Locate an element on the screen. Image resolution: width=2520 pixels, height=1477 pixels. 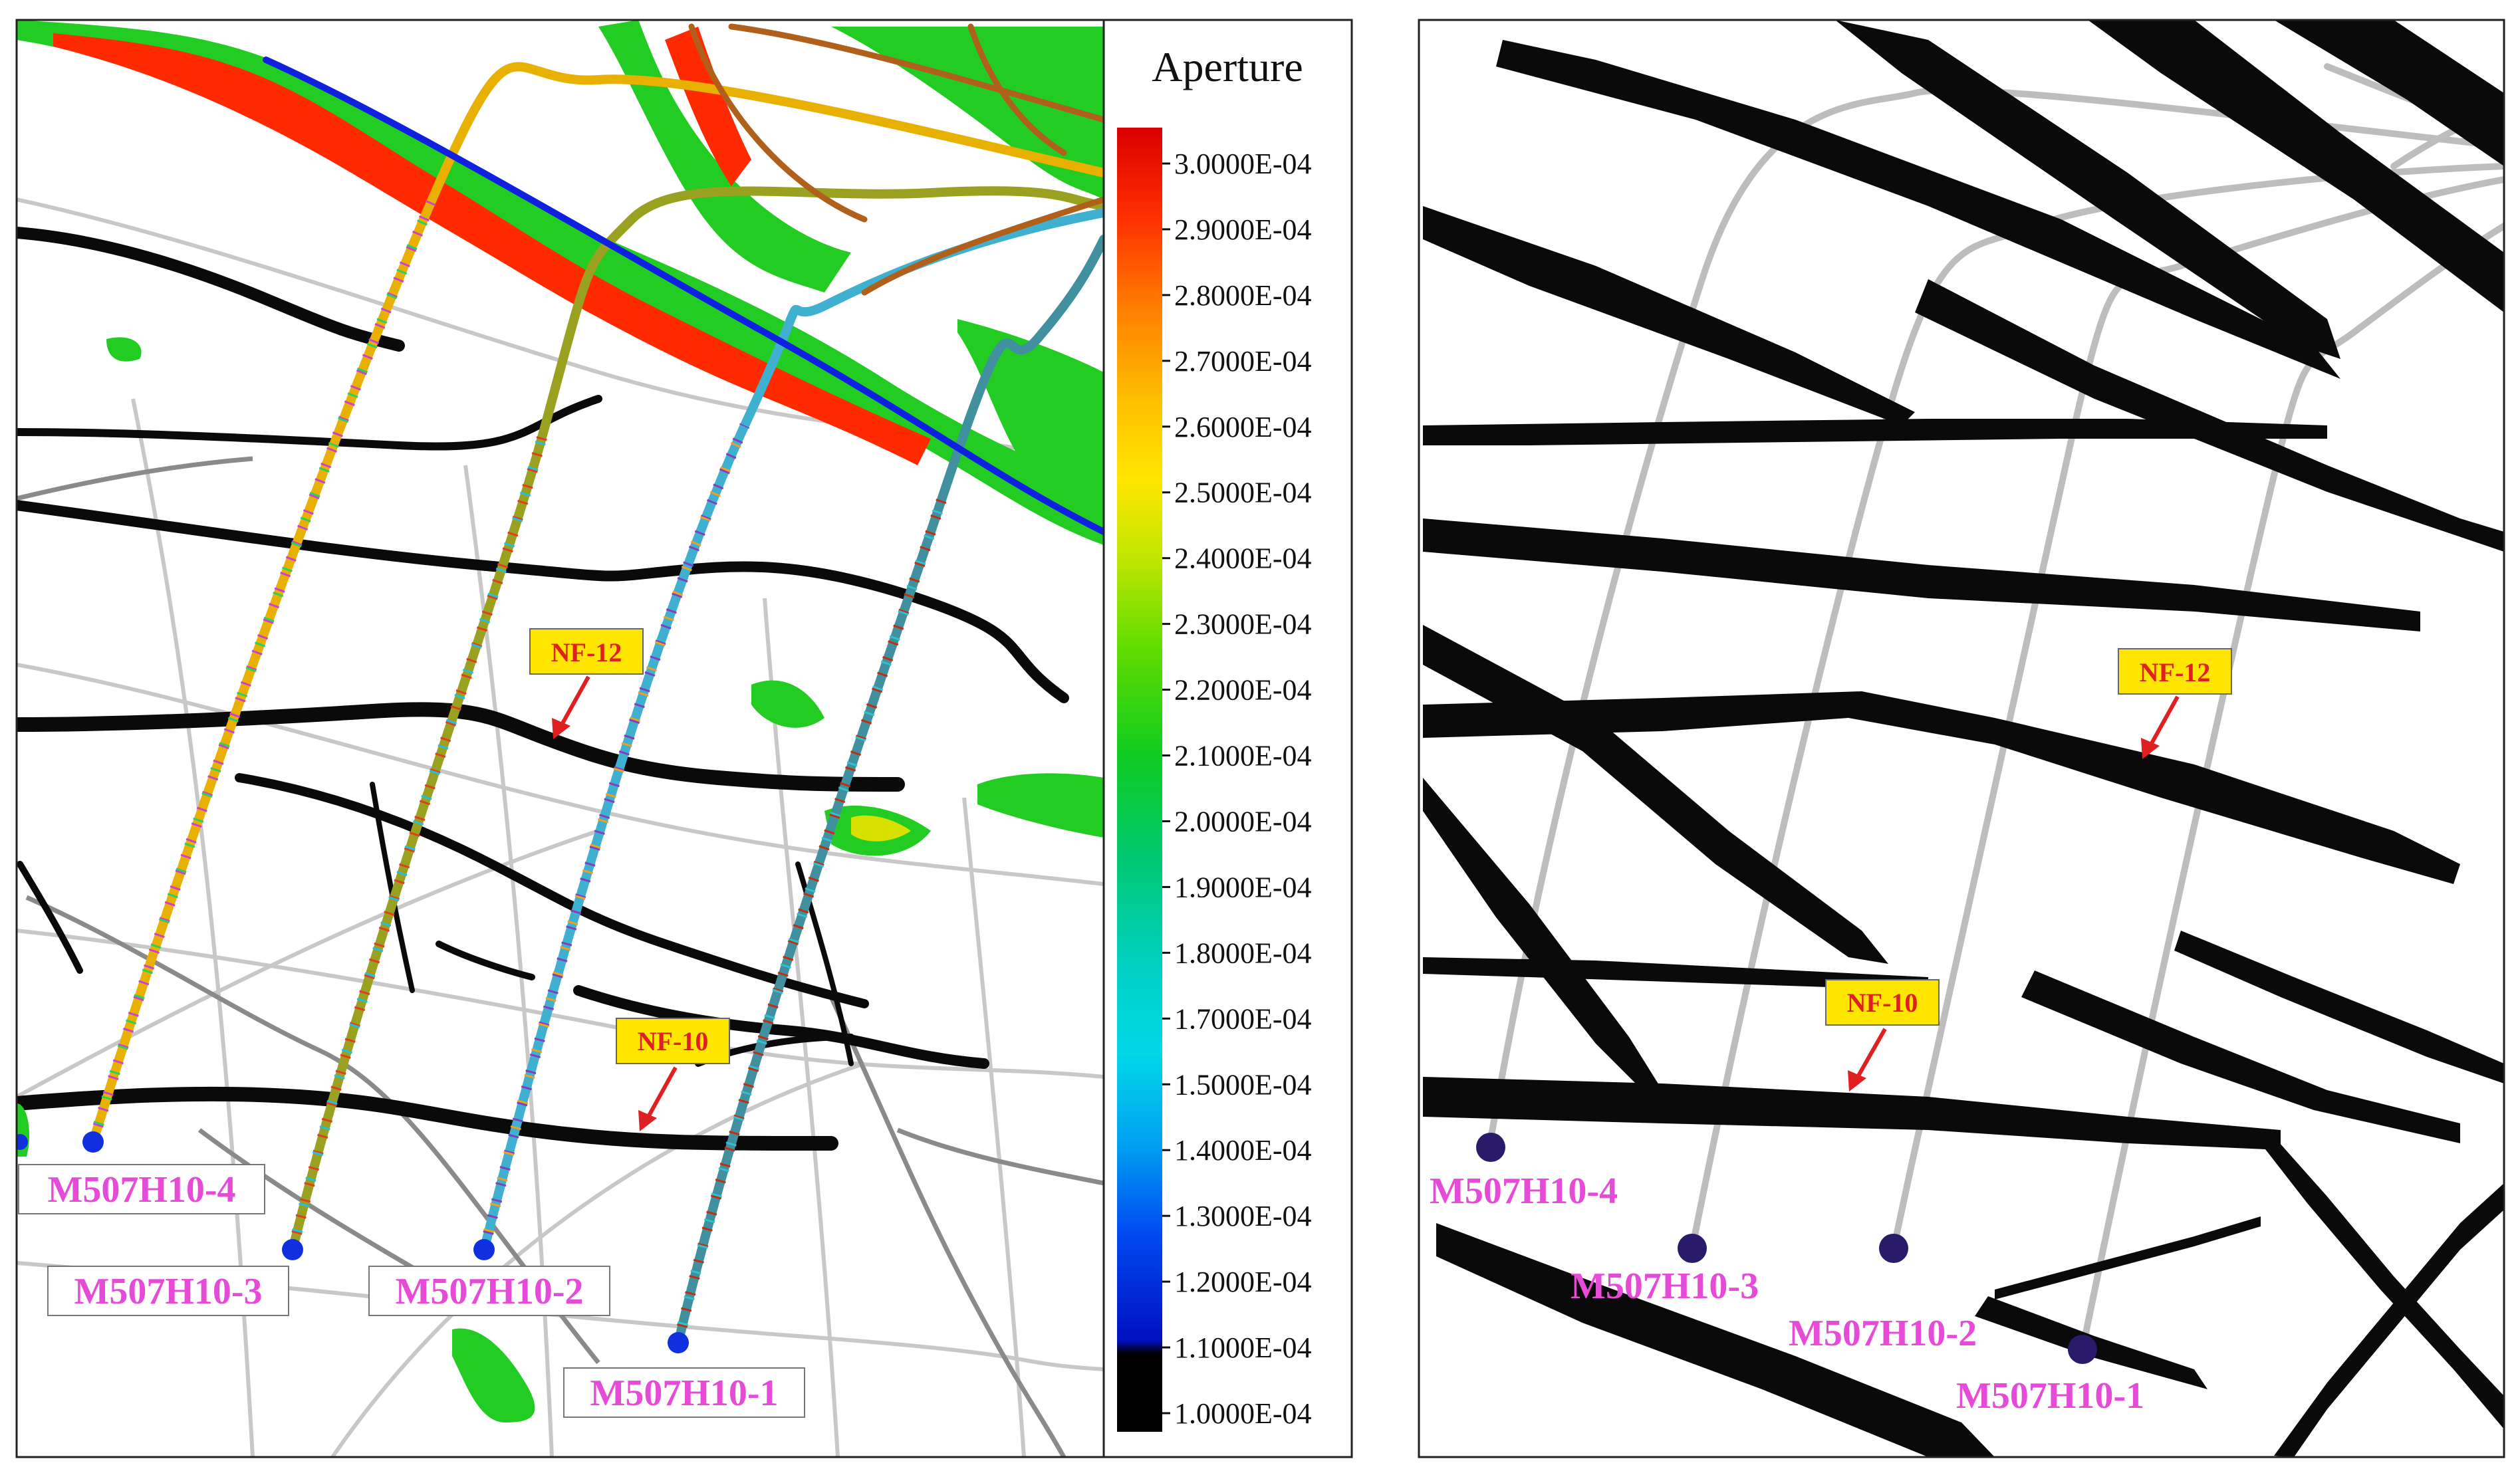
fracture-label-nf-12-right: NF-12 is located at coordinates (2175, 703).